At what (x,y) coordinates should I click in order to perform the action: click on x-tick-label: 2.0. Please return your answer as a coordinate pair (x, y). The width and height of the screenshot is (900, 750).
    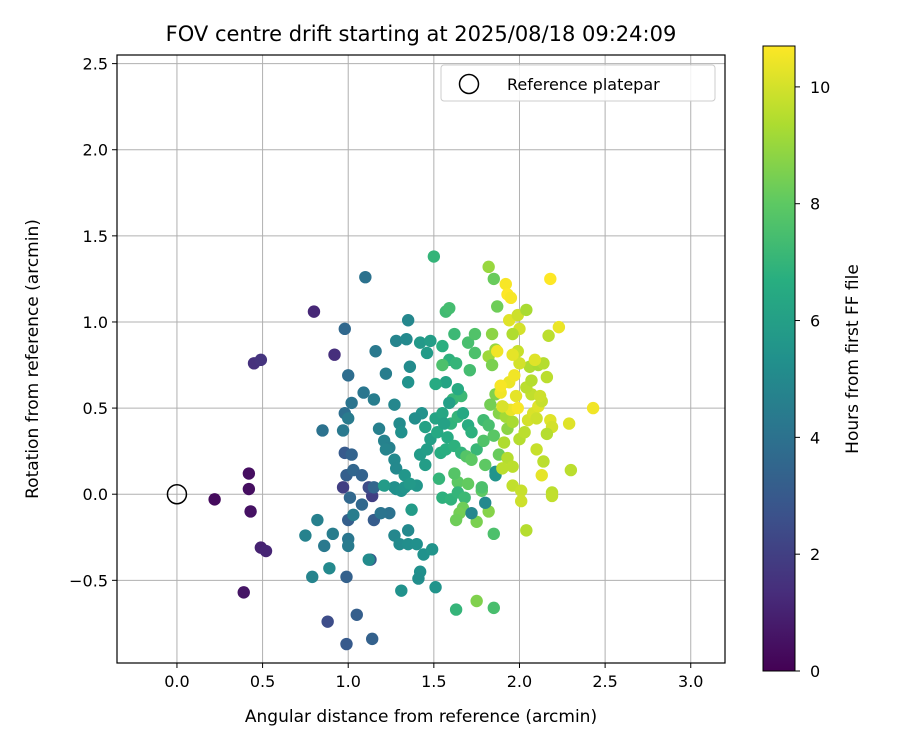
    Looking at the image, I should click on (519, 681).